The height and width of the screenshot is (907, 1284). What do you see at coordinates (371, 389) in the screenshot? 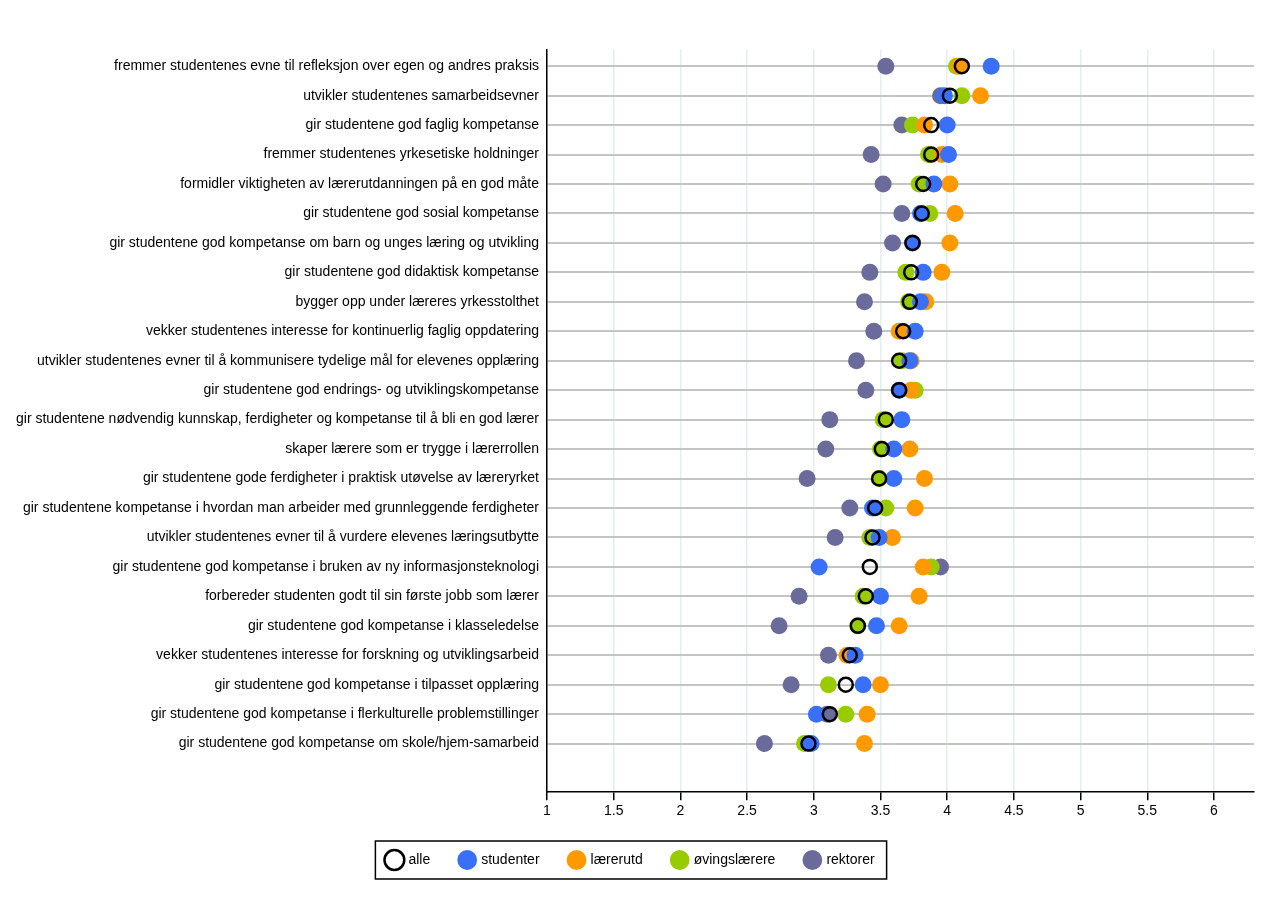
I see `y-tick-label: gir studentene god endrings- og utviklingskompetanse` at bounding box center [371, 389].